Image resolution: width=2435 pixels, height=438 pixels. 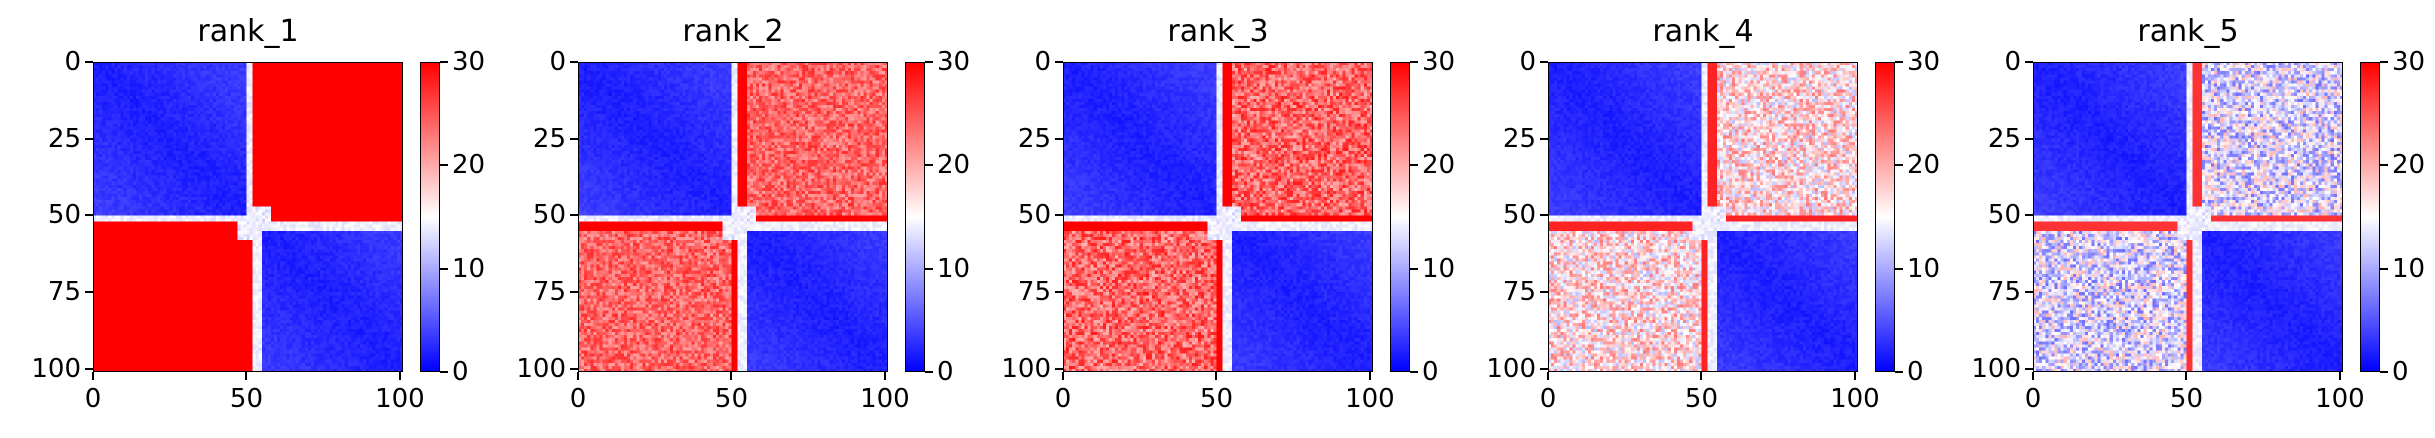 I want to click on chart-title: rank_5, so click(x=2188, y=31).